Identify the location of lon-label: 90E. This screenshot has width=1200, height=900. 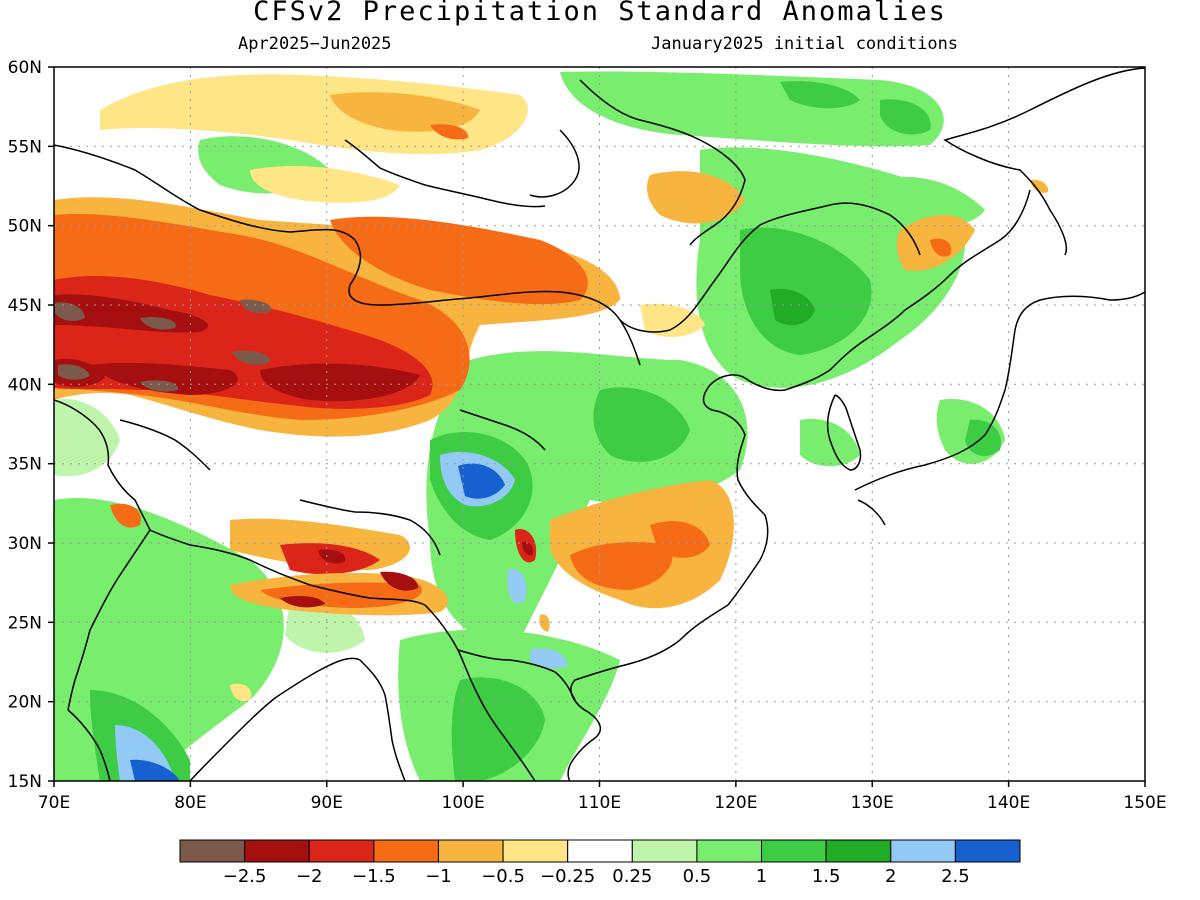
(327, 803).